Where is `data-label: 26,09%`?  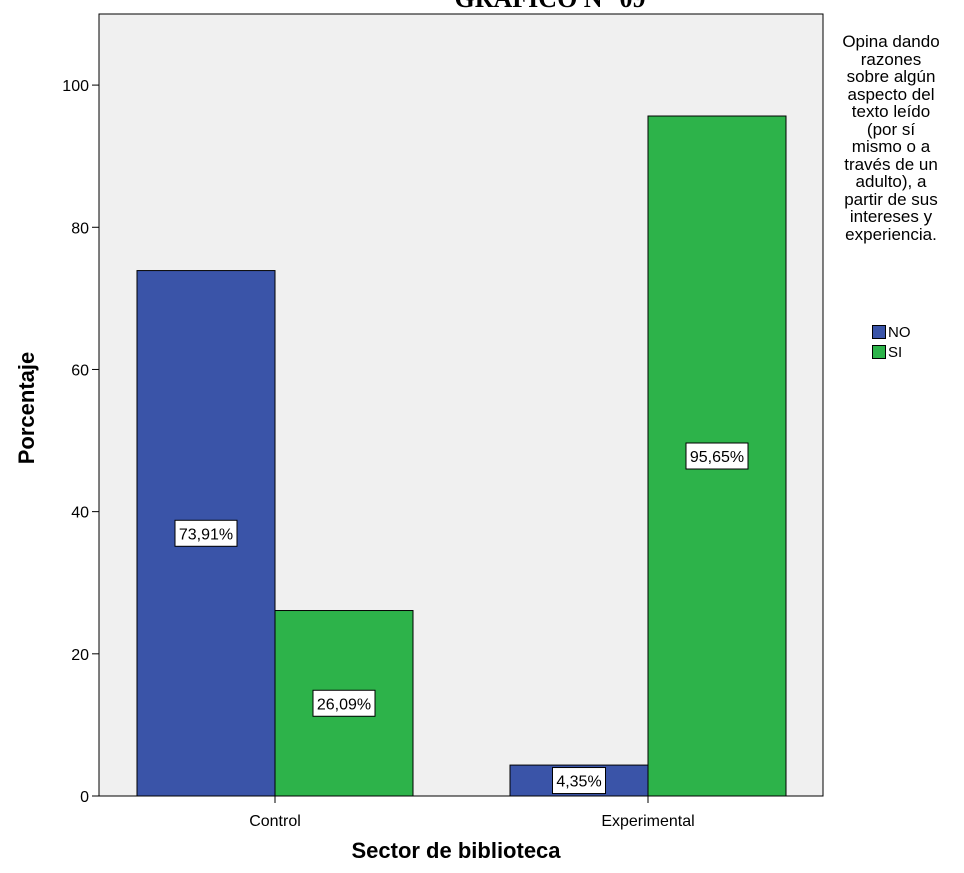 data-label: 26,09% is located at coordinates (344, 704).